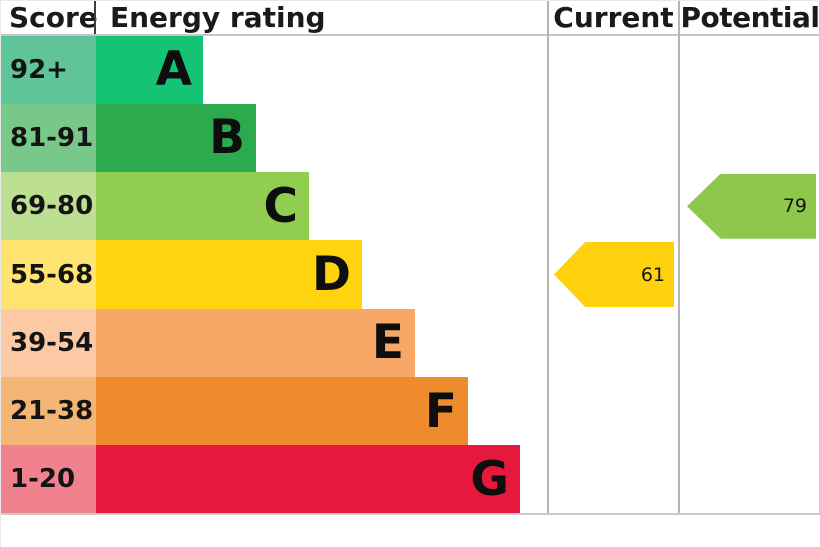  I want to click on band-score-range: 21-38, so click(48, 411).